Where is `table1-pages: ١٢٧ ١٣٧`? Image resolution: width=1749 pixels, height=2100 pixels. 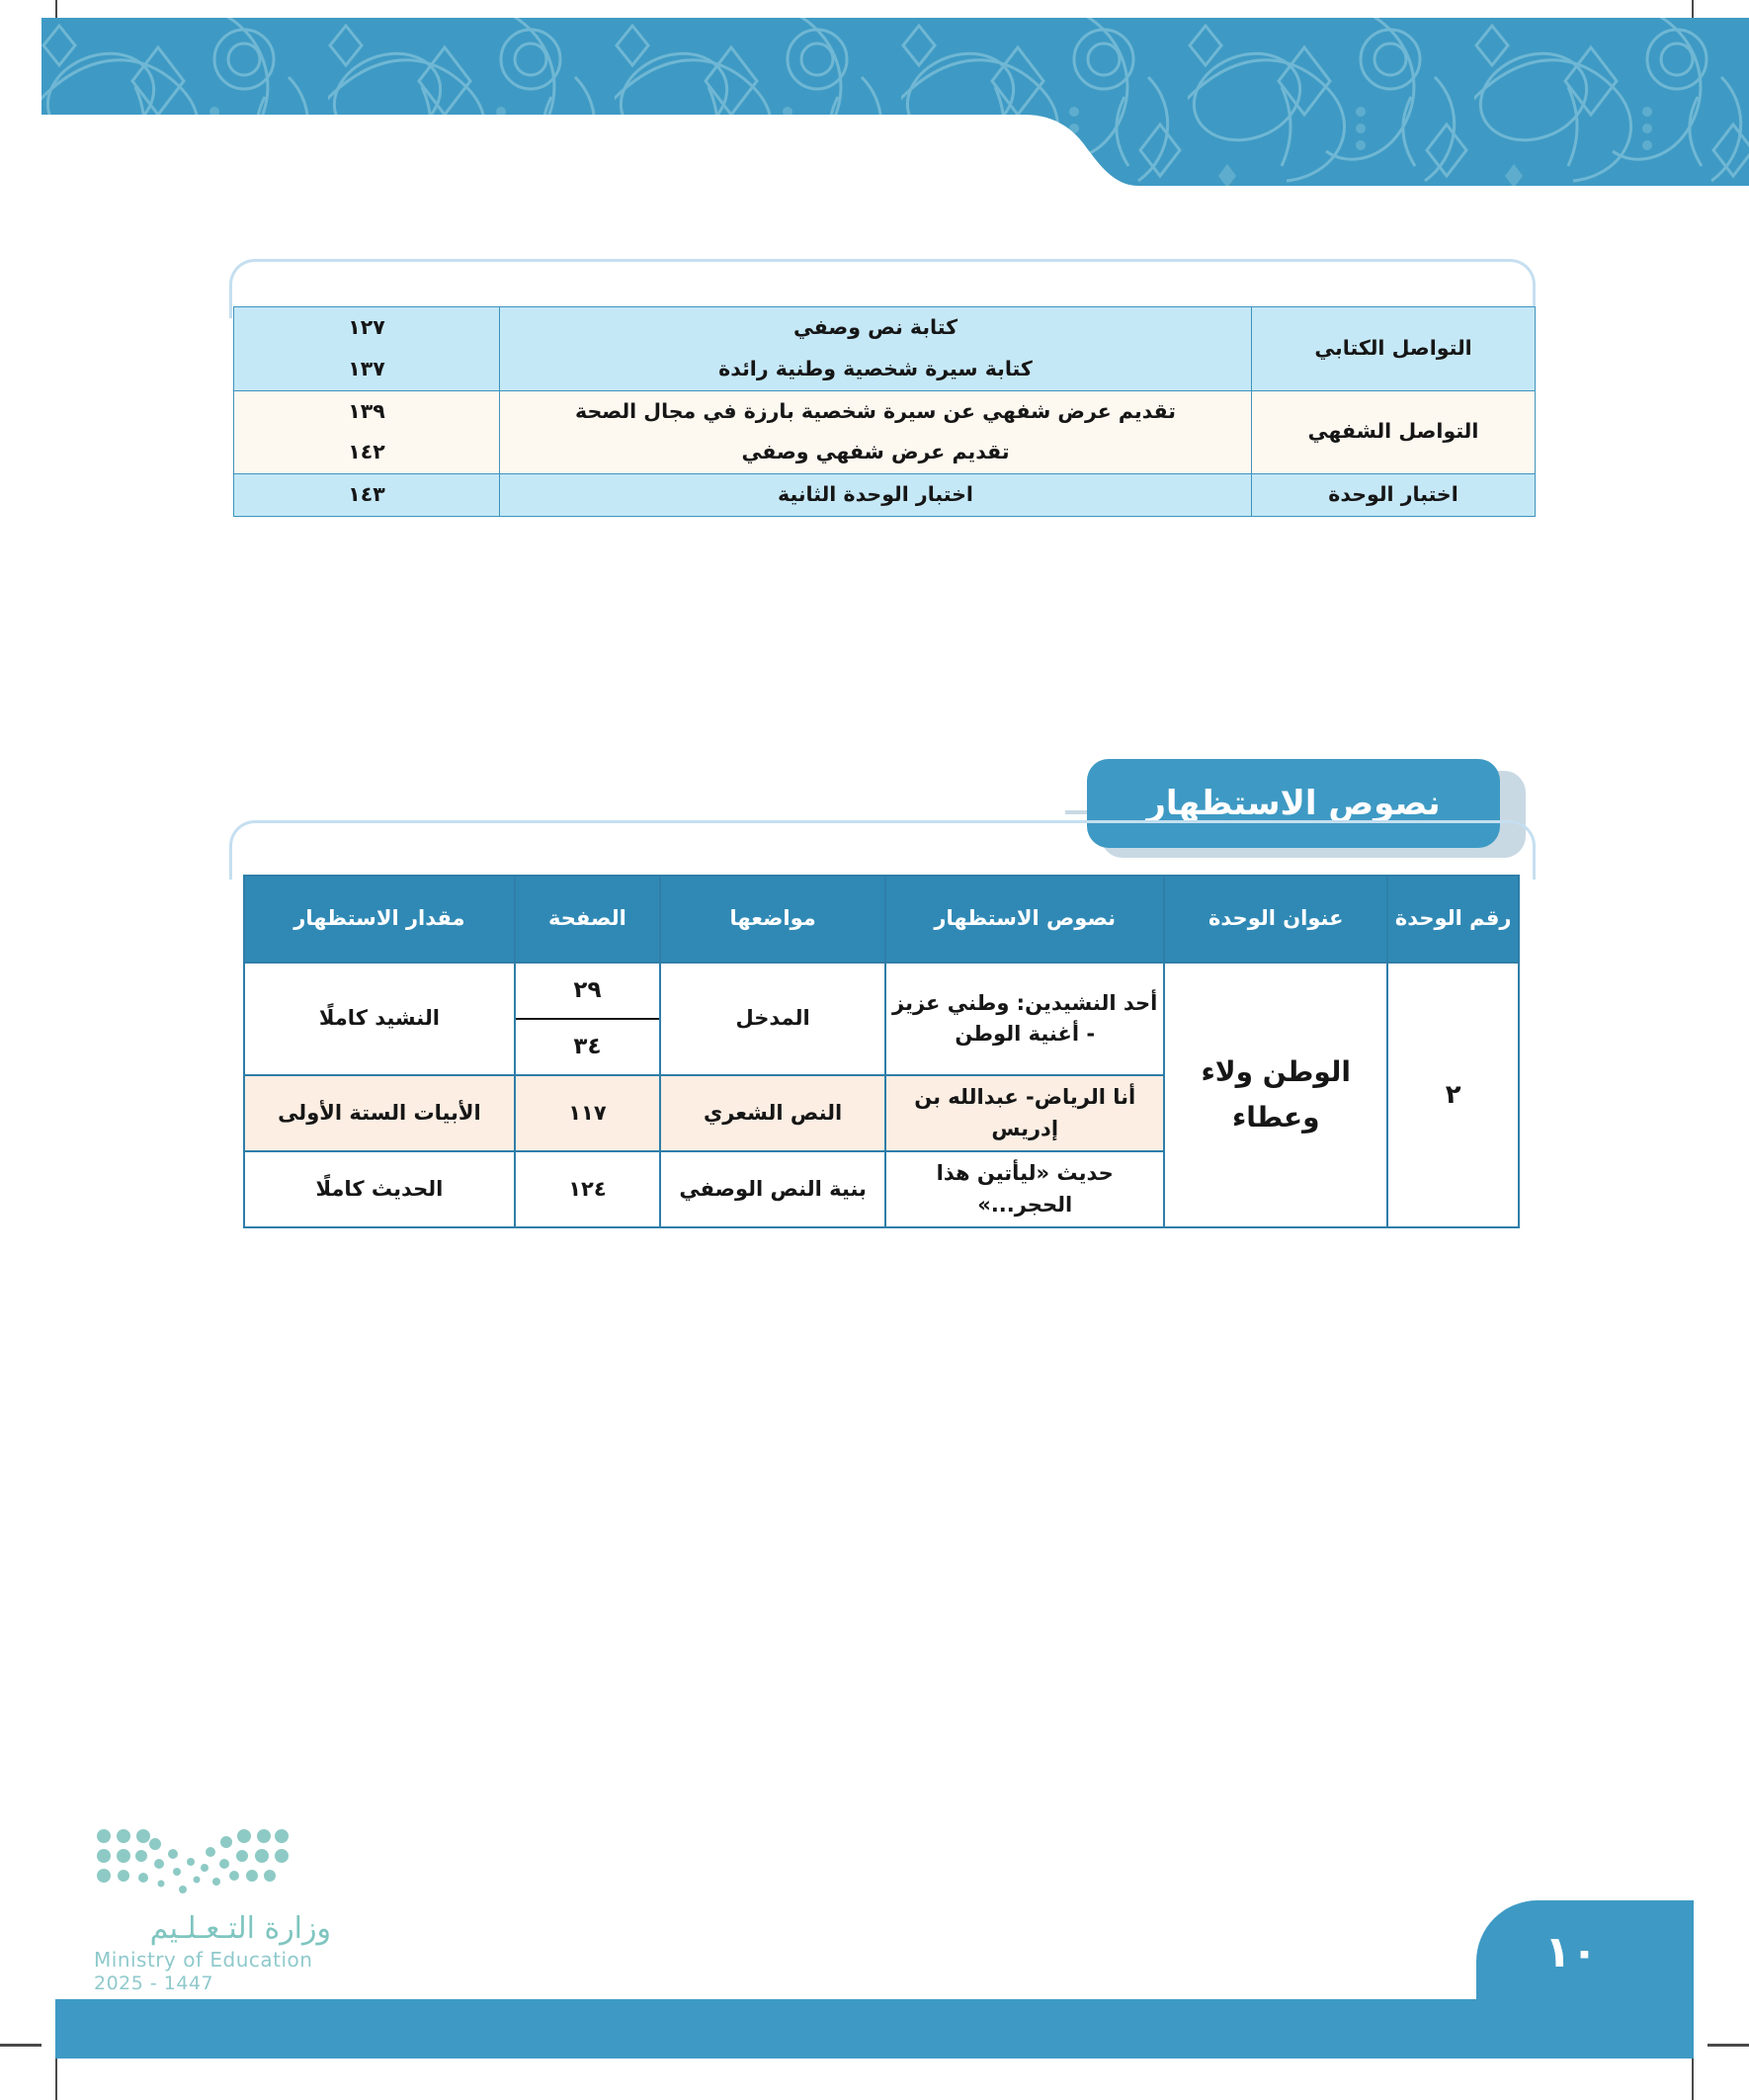
table1-pages: ١٢٧ ١٣٧ is located at coordinates (366, 348).